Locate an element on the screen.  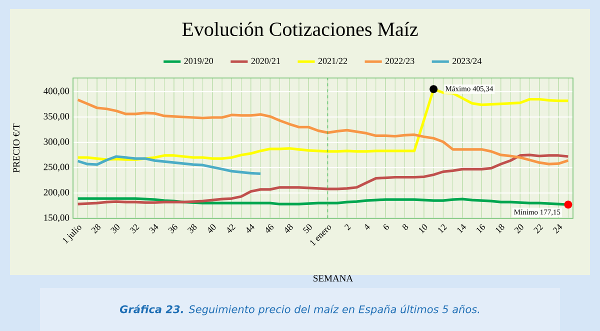
legend-label: 2020/21 is located at coordinates (265, 61).